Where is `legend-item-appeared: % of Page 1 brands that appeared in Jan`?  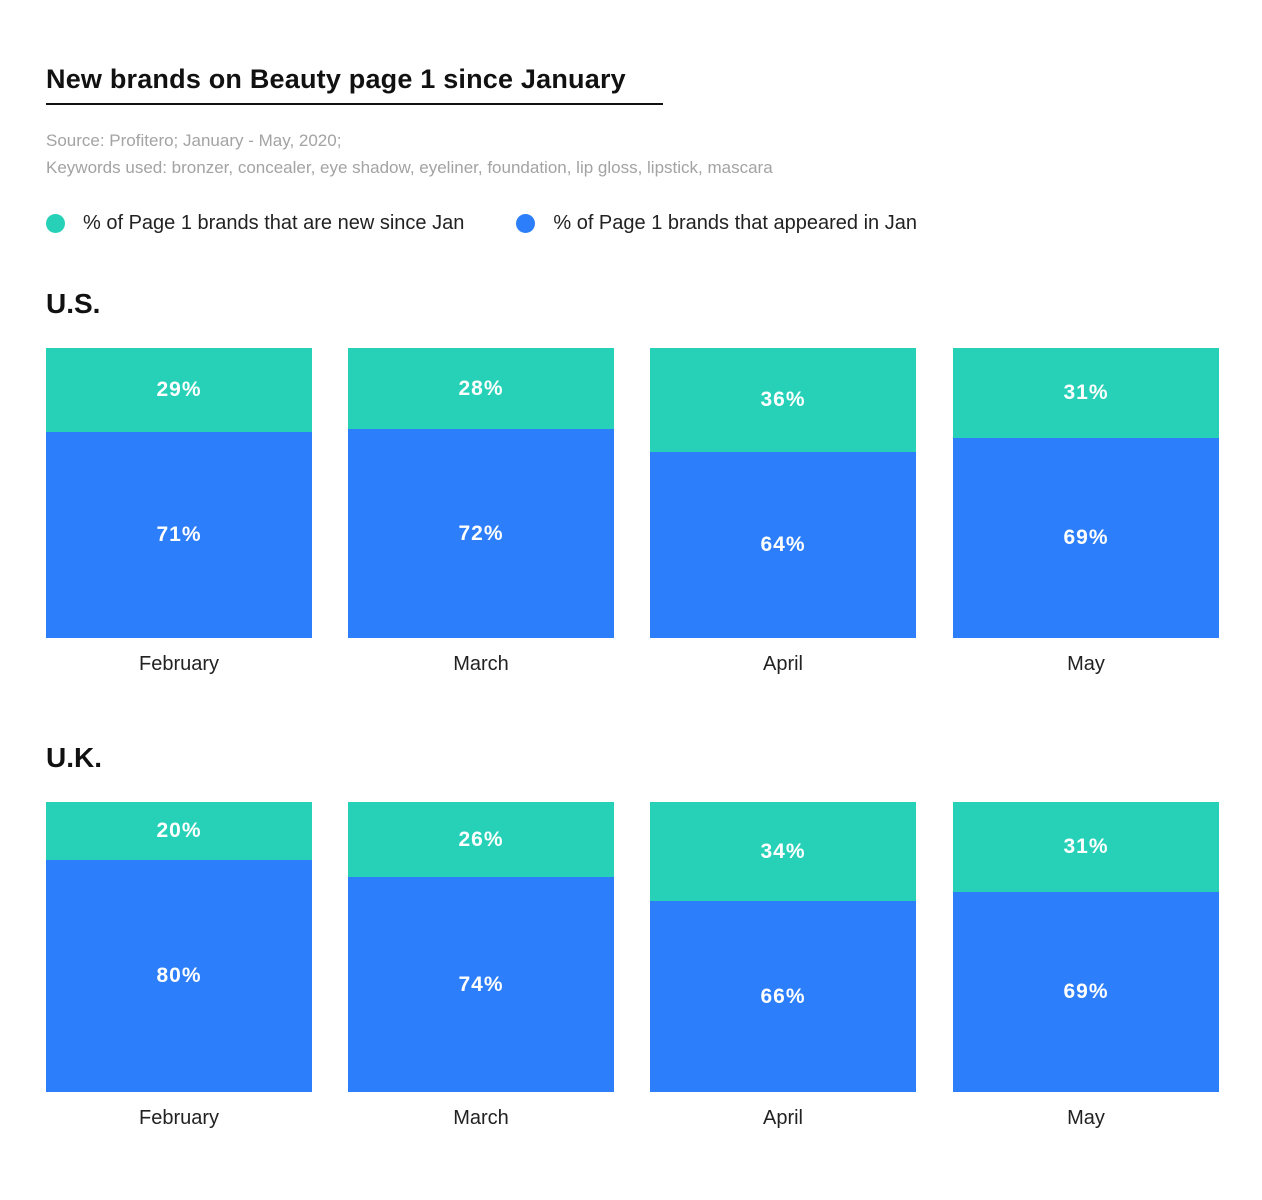
legend-item-appeared: % of Page 1 brands that appeared in Jan is located at coordinates (716, 223).